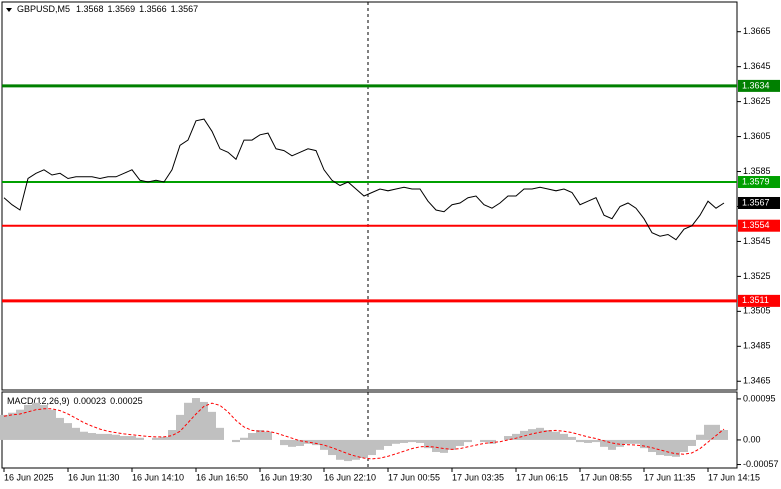  I want to click on x-tick-label: 17 Jun 00:55, so click(414, 477).